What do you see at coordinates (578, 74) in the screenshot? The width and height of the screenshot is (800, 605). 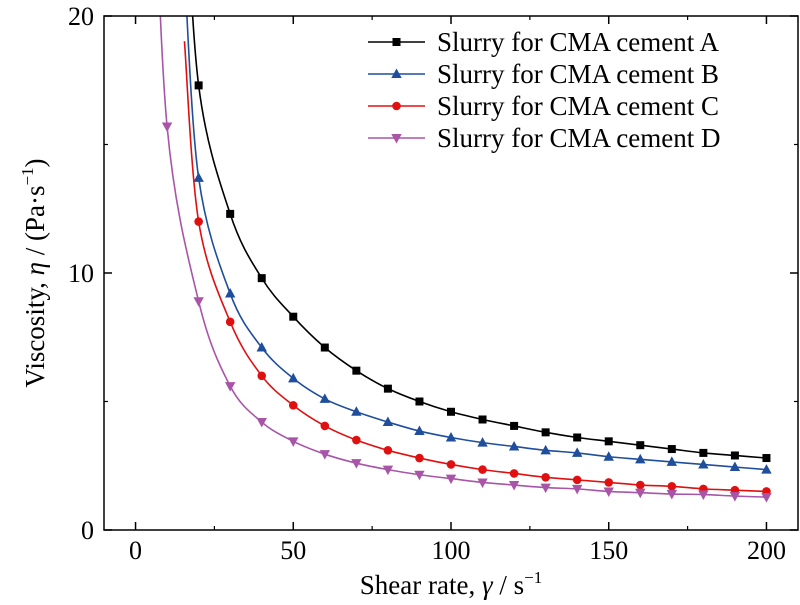 I see `legend-label: Slurry for CMA cement B` at bounding box center [578, 74].